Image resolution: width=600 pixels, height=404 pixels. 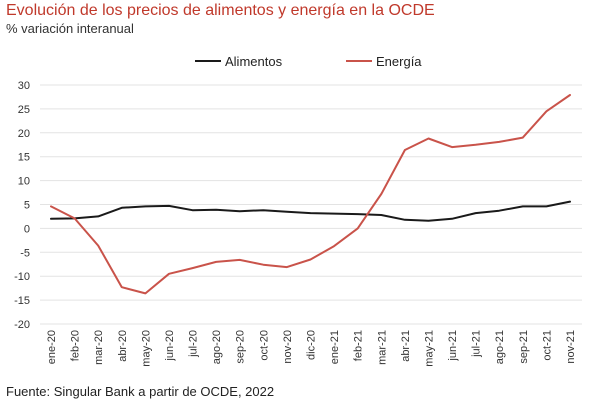 I want to click on y-tick-label: -5, so click(x=25, y=253).